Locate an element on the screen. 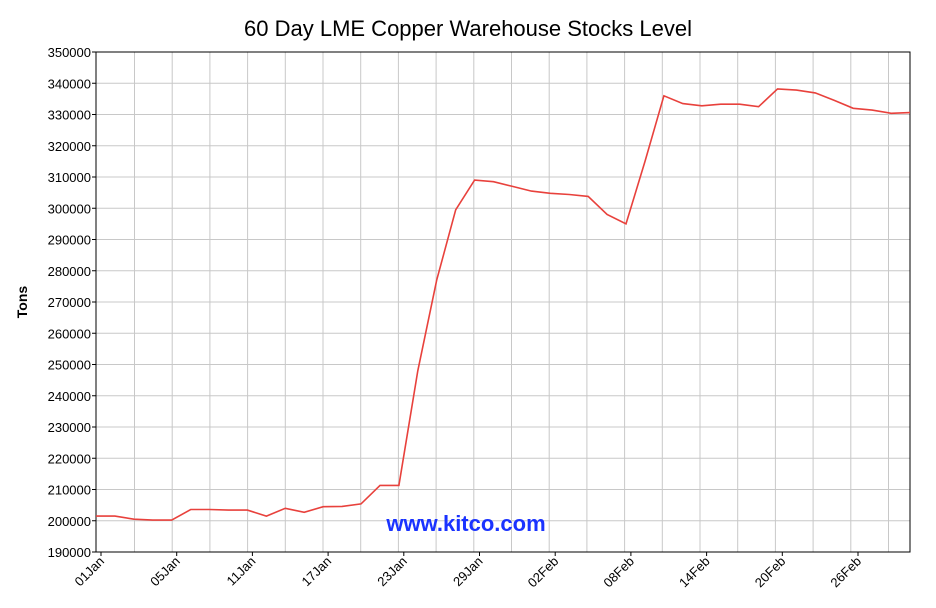 The height and width of the screenshot is (608, 936). y-tick-label: 220000 is located at coordinates (69, 458).